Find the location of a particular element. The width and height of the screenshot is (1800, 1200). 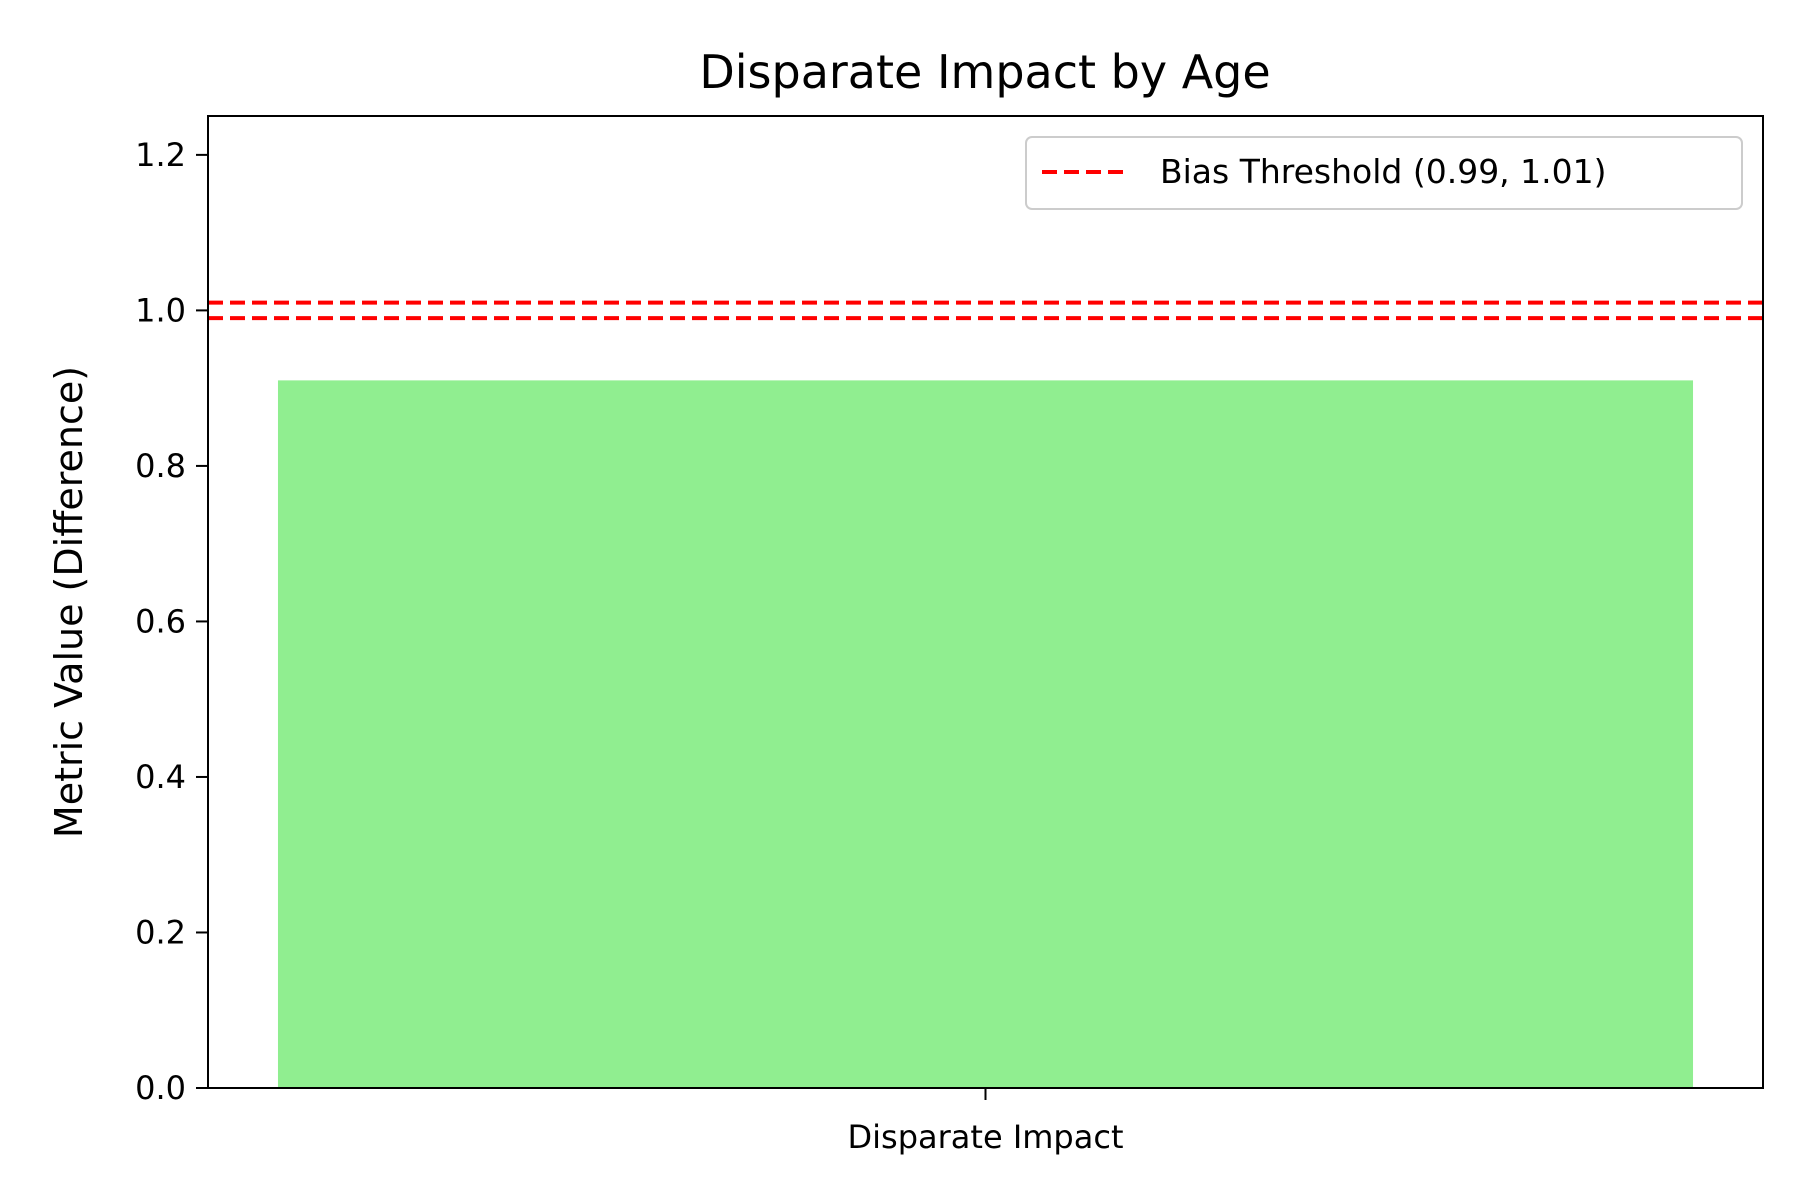

chart-title: Disparate Impact by Age is located at coordinates (984, 72).